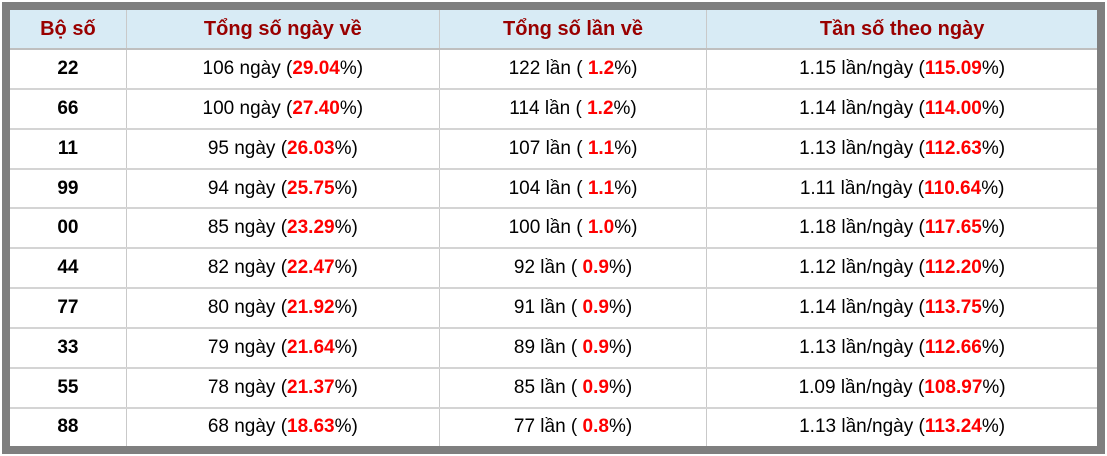 This screenshot has height=456, width=1107. Describe the element at coordinates (573, 149) in the screenshot. I see `total-times-cell: 107 lần ( 1.1%)` at that location.